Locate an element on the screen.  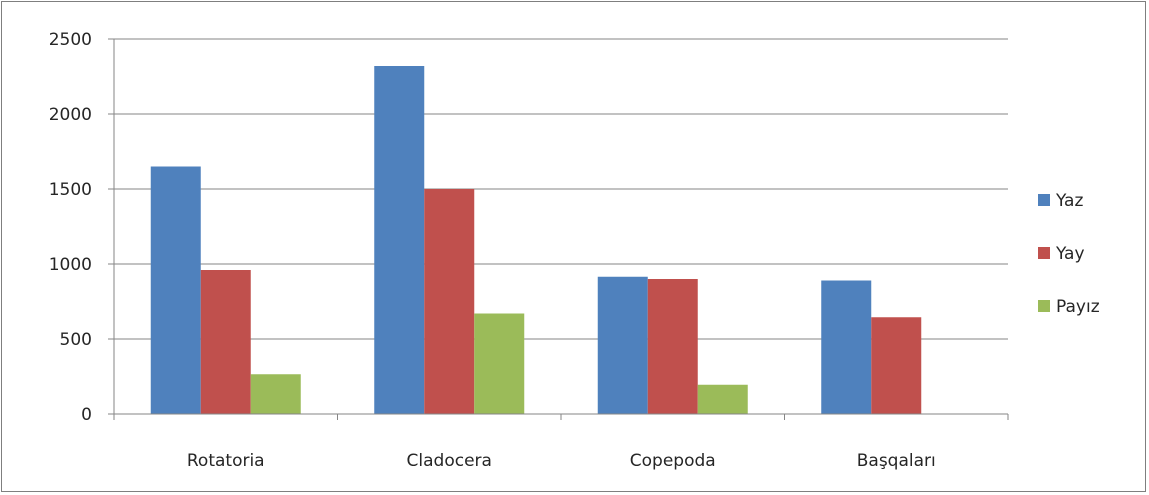
x-tick-label: Cladocera is located at coordinates (449, 461).